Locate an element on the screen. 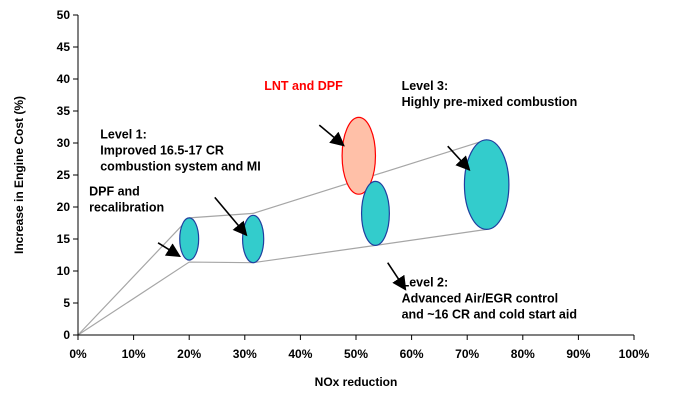  y-tick-label: 35 is located at coordinates (64, 111).